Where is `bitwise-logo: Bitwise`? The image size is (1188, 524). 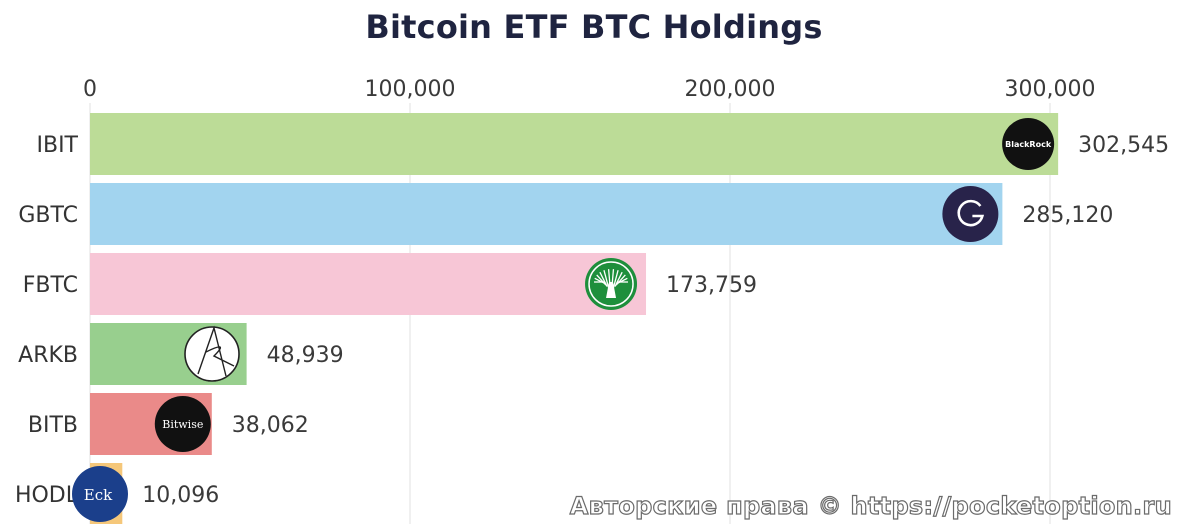
bitwise-logo: Bitwise is located at coordinates (182, 424).